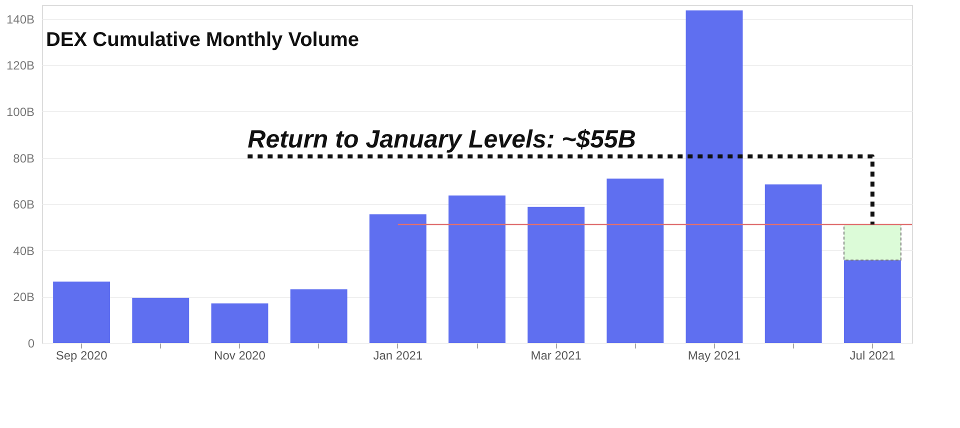  I want to click on x-tick-label: Jul 2021, so click(873, 355).